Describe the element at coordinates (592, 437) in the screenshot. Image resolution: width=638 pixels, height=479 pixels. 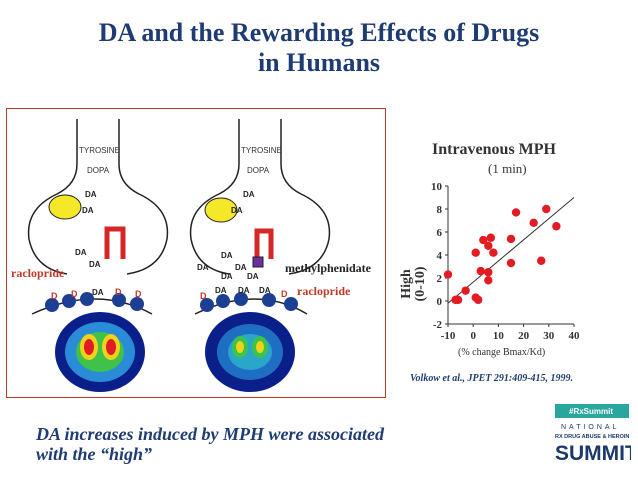
I see `logo-subtitle-text: RX DRUG ABUSE & HEROIN` at that location.